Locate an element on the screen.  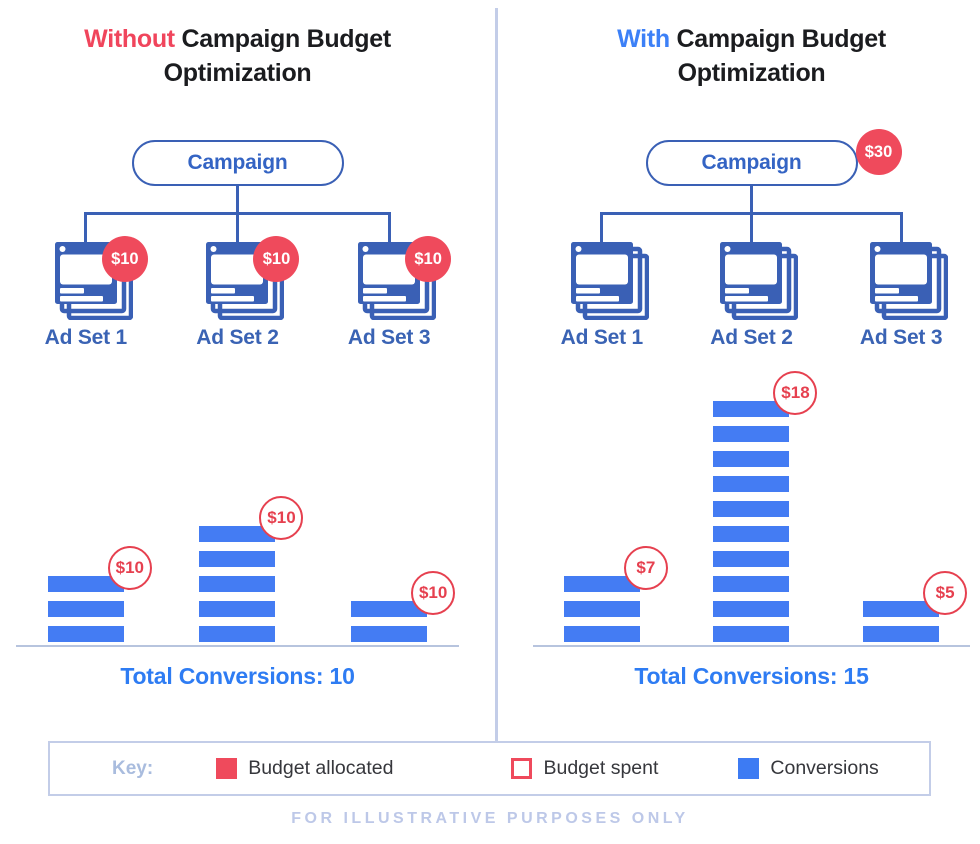
budget-spent-badge: $7 is located at coordinates (645, 568).